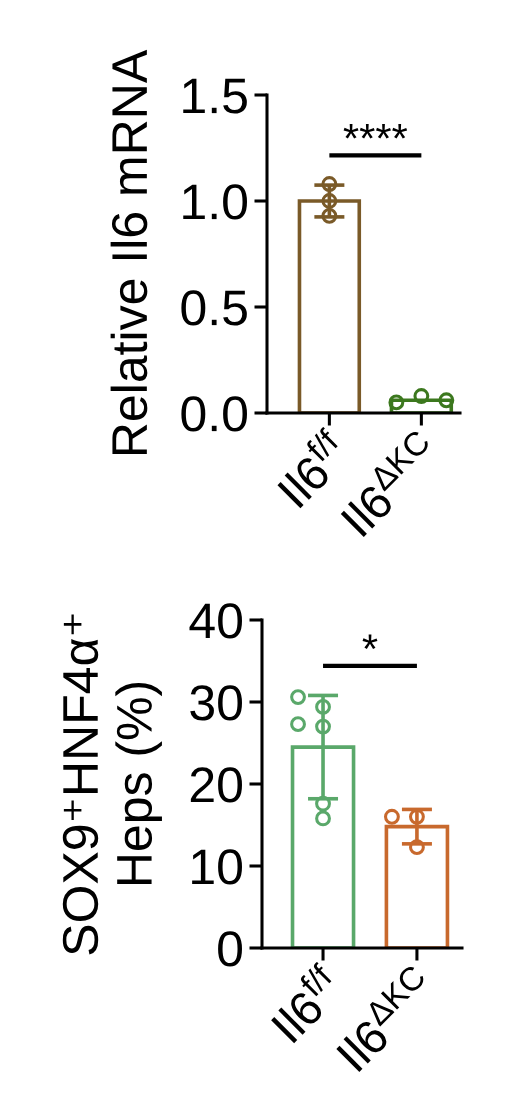  What do you see at coordinates (215, 621) in the screenshot?
I see `y-tick-label: 40` at bounding box center [215, 621].